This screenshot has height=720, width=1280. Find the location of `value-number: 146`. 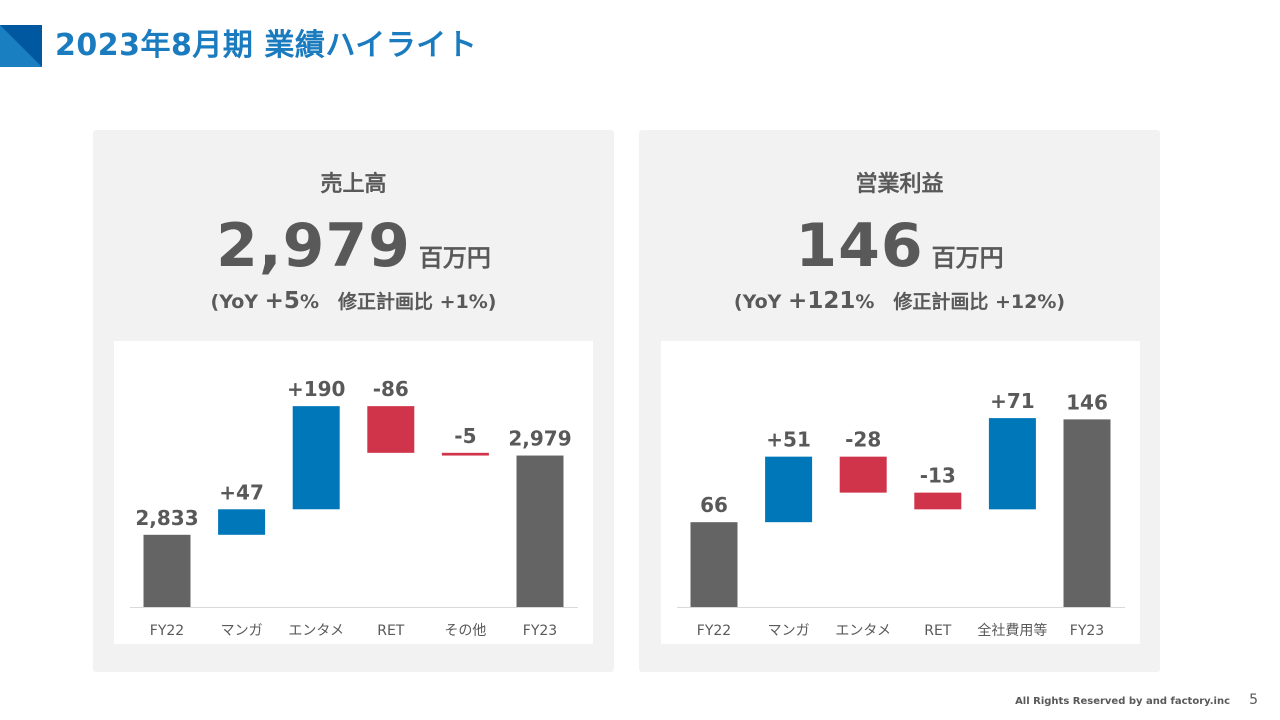

value-number: 146 is located at coordinates (859, 246).